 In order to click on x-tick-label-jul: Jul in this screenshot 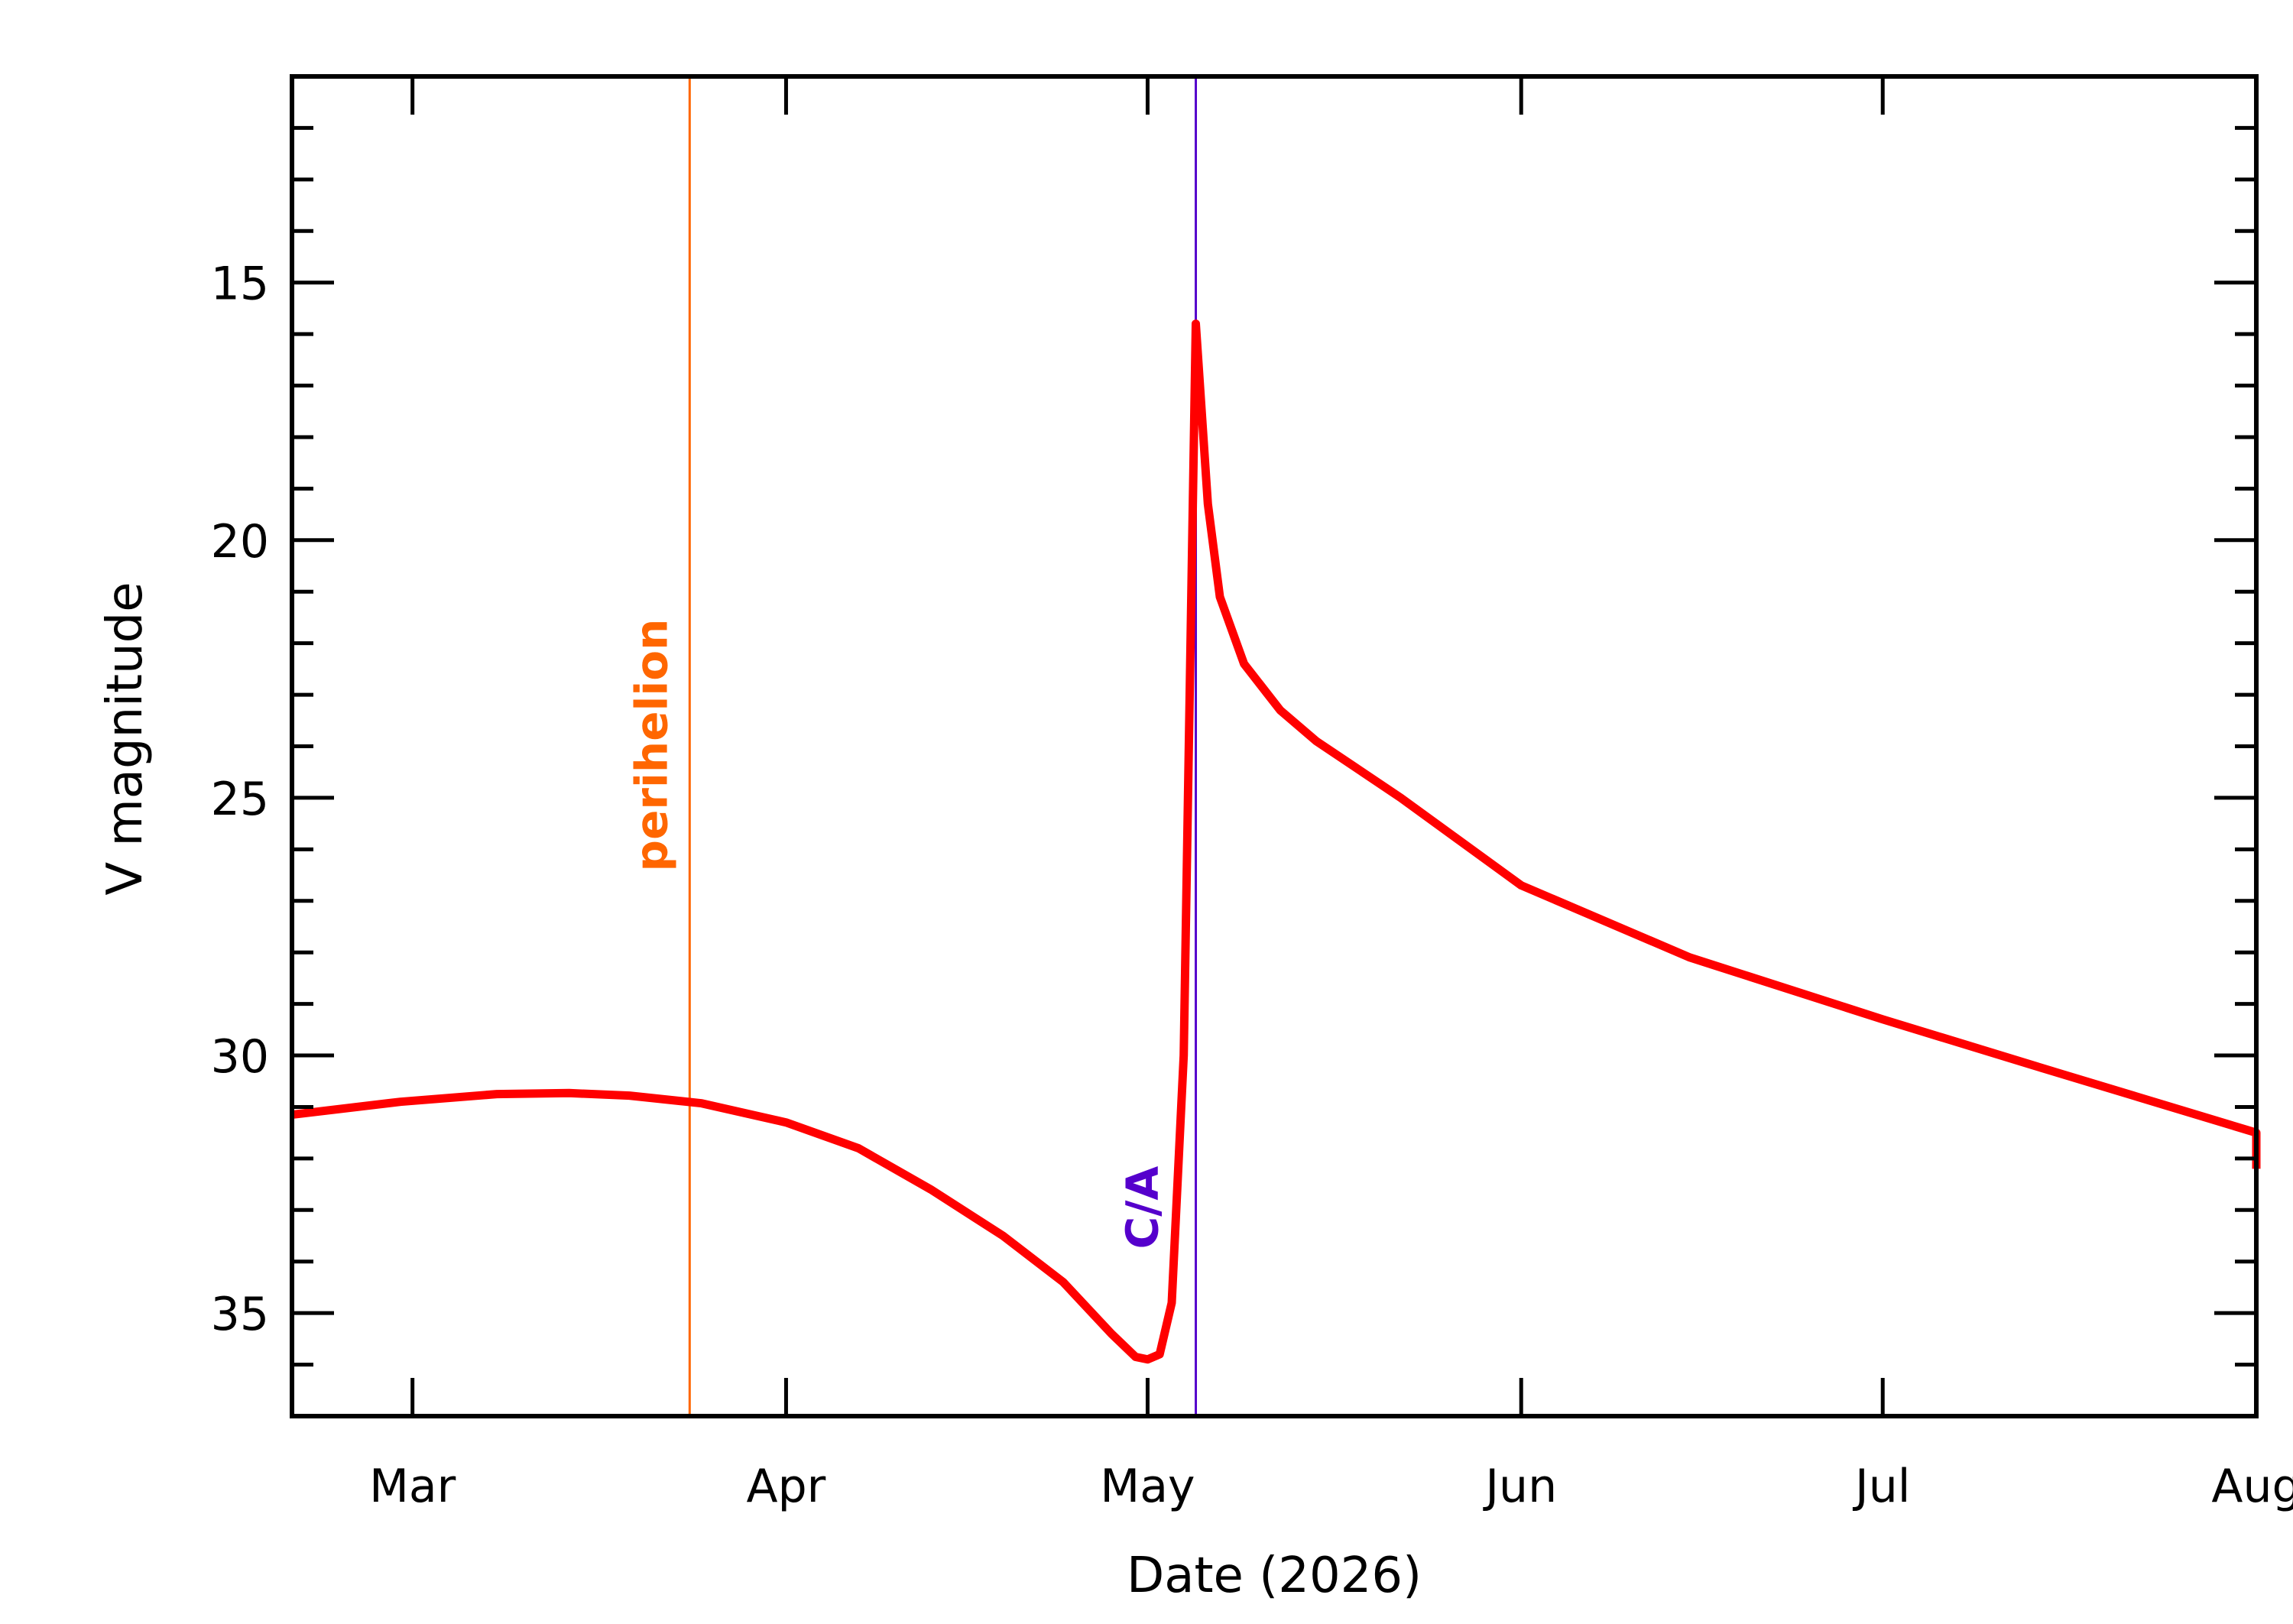, I will do `click(1881, 1486)`.